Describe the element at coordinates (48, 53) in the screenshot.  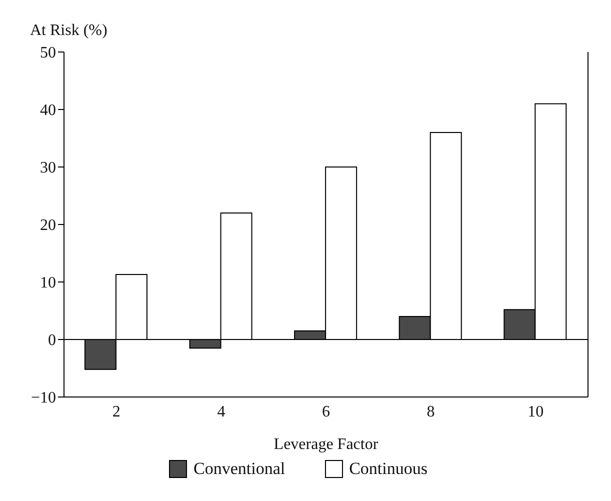
I see `y-tick-label: 50` at that location.